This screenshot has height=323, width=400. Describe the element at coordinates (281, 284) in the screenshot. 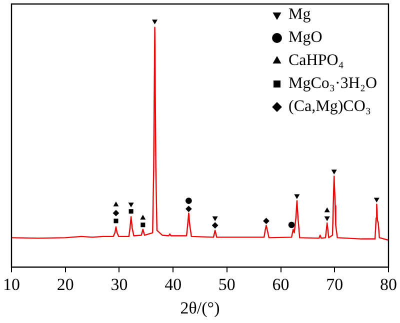

I see `x-tick-label: 60` at that location.